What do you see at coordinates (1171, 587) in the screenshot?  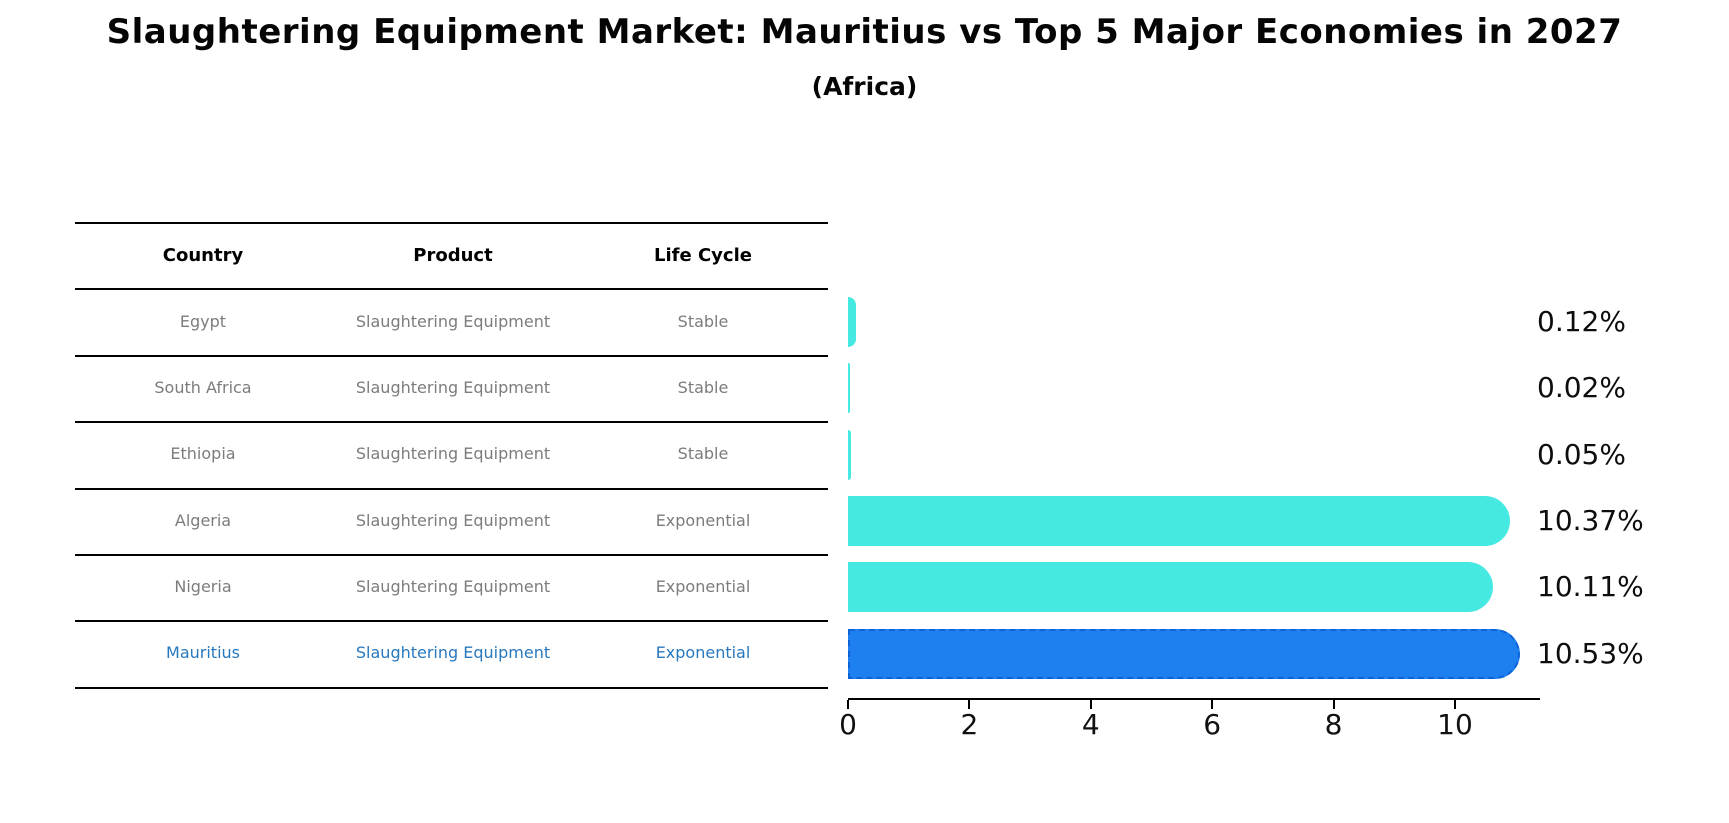 I see `bar-nigeria` at bounding box center [1171, 587].